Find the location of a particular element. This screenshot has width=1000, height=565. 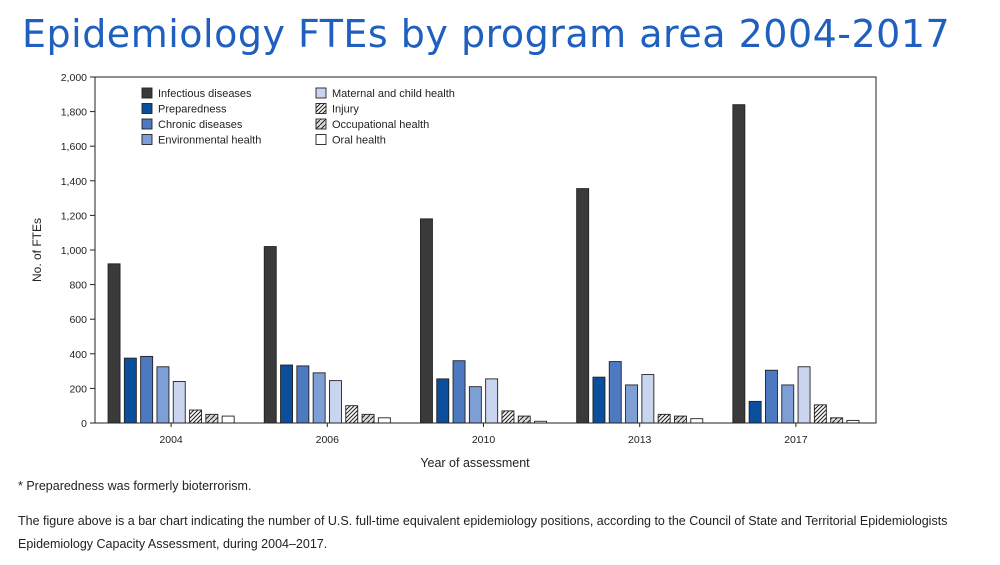

bar-preparedness-2013 is located at coordinates (599, 400).